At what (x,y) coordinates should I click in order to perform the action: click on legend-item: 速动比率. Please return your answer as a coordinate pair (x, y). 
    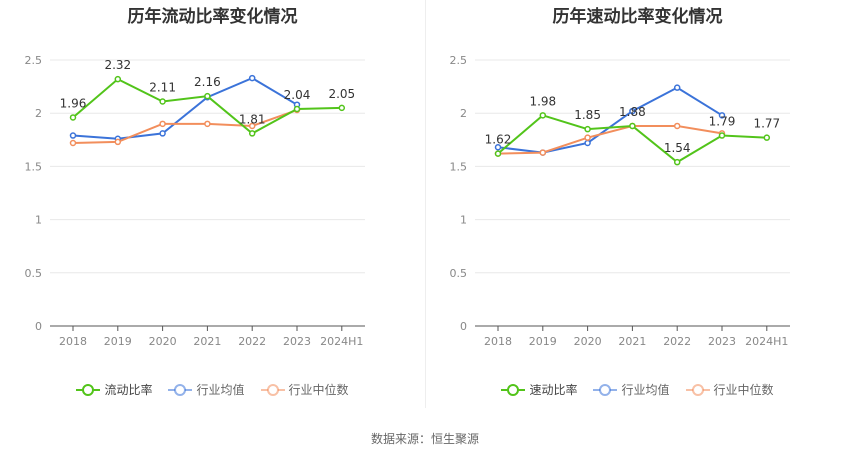
    Looking at the image, I should click on (539, 389).